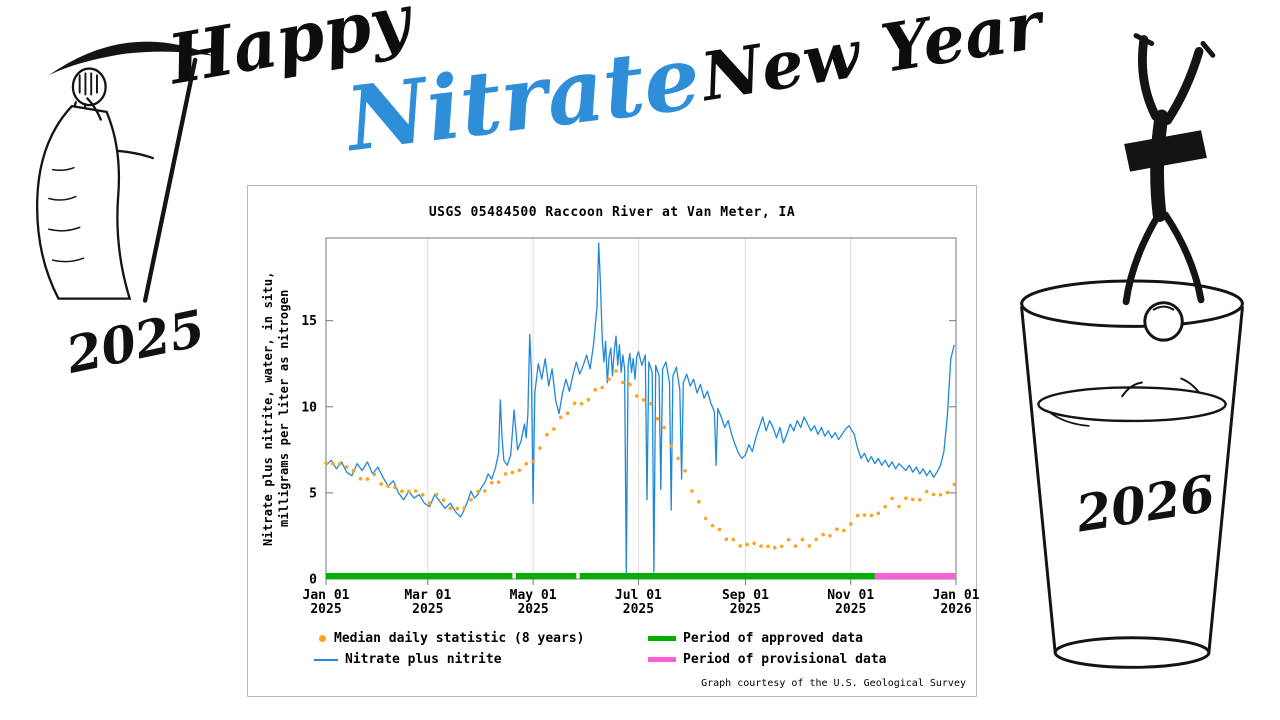 The width and height of the screenshot is (1280, 720). Describe the element at coordinates (1132, 404) in the screenshot. I see `water-surface` at that location.